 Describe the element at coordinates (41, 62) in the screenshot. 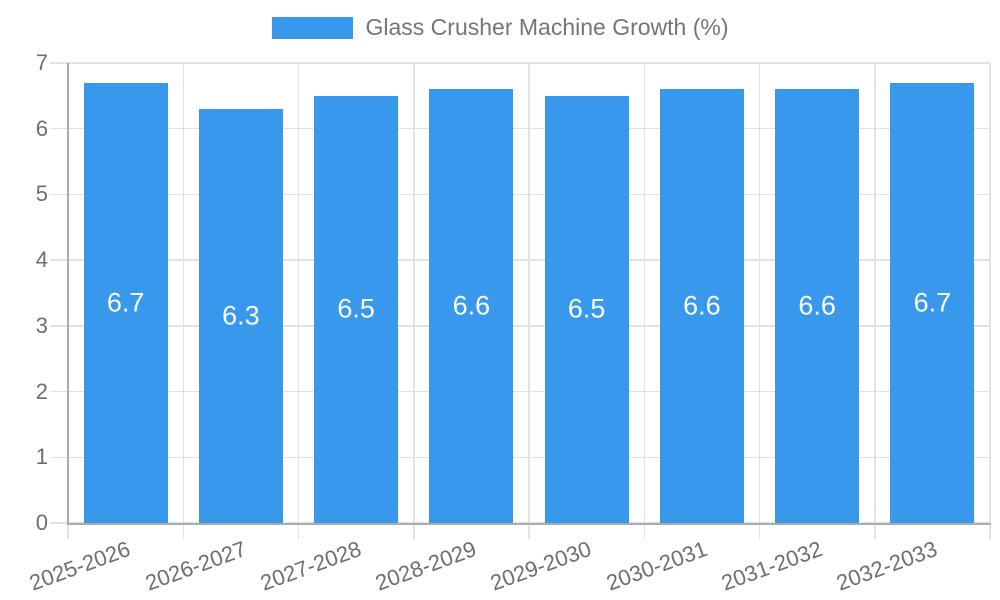

I see `y-axis-tick-label: 7` at that location.